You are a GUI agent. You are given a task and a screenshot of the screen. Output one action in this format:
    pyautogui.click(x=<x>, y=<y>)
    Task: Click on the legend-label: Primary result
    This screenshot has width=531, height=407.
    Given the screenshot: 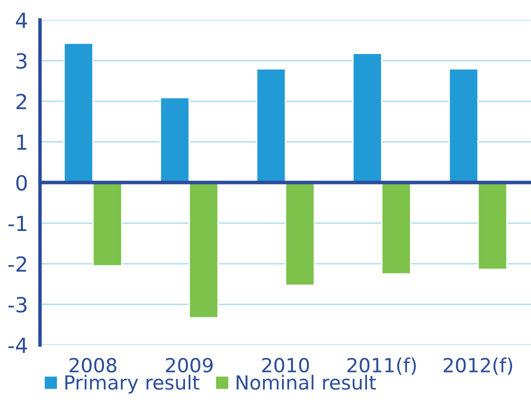 What is the action you would take?
    pyautogui.click(x=132, y=384)
    